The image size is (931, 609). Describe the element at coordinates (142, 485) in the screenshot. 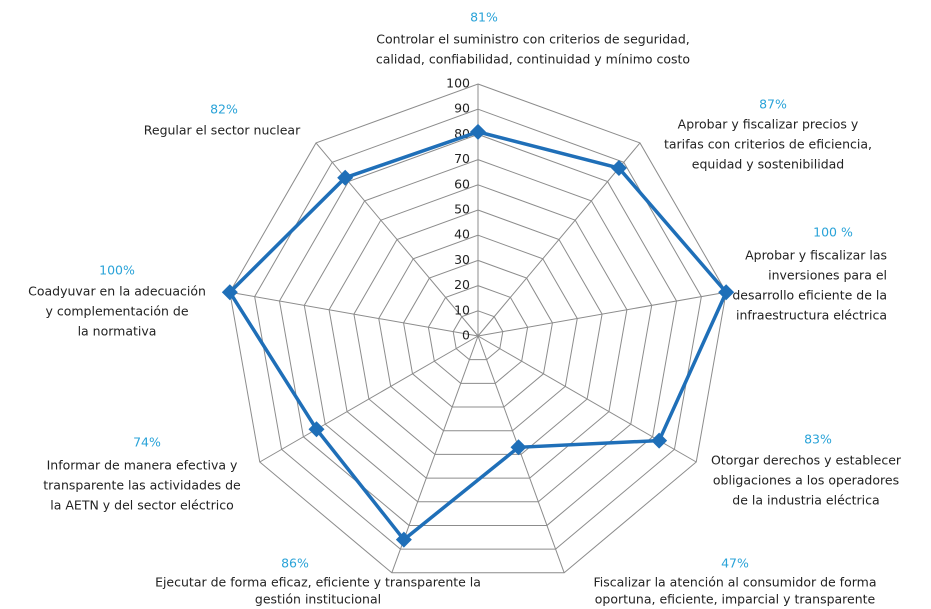

I see `category-label: transparente las actividades de` at that location.